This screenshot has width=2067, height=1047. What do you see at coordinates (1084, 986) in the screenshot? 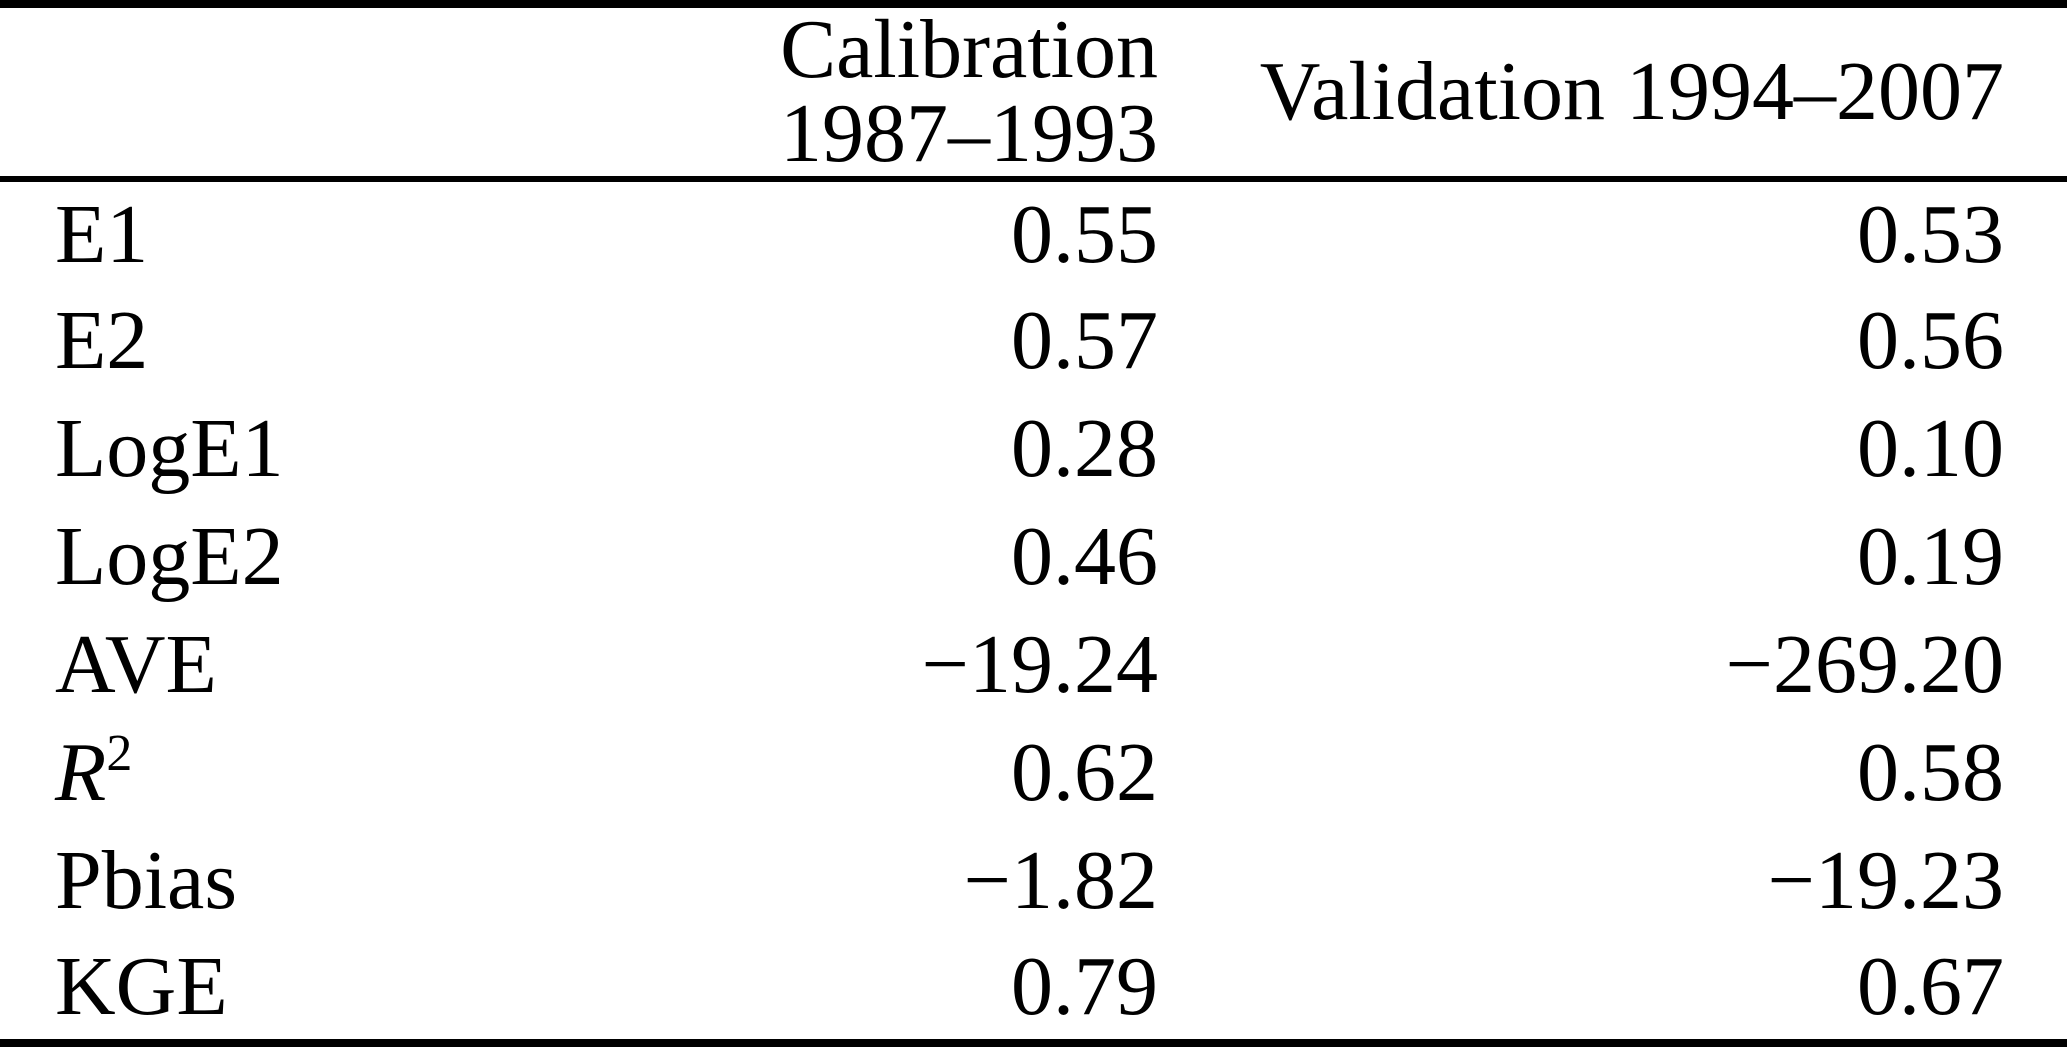
I see `calibration-value: 0.79` at bounding box center [1084, 986].